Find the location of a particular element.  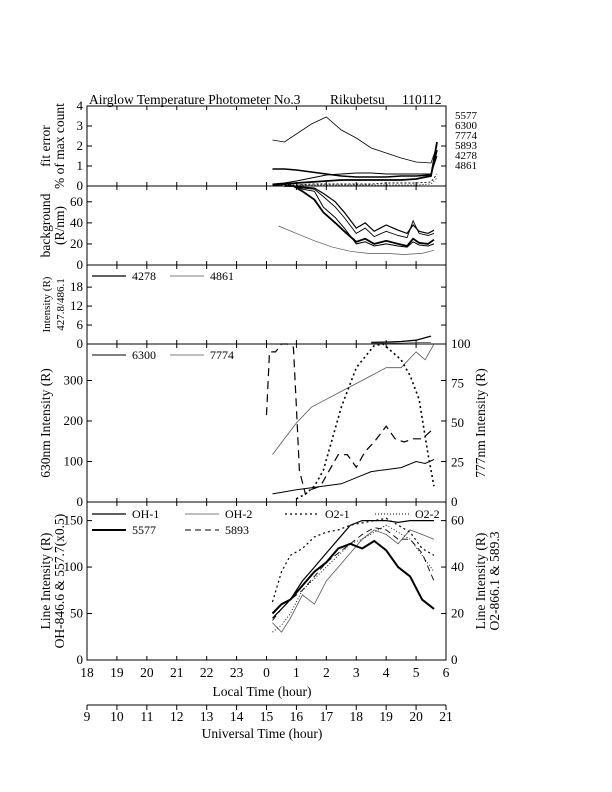

legend-label: 7774 is located at coordinates (222, 355).